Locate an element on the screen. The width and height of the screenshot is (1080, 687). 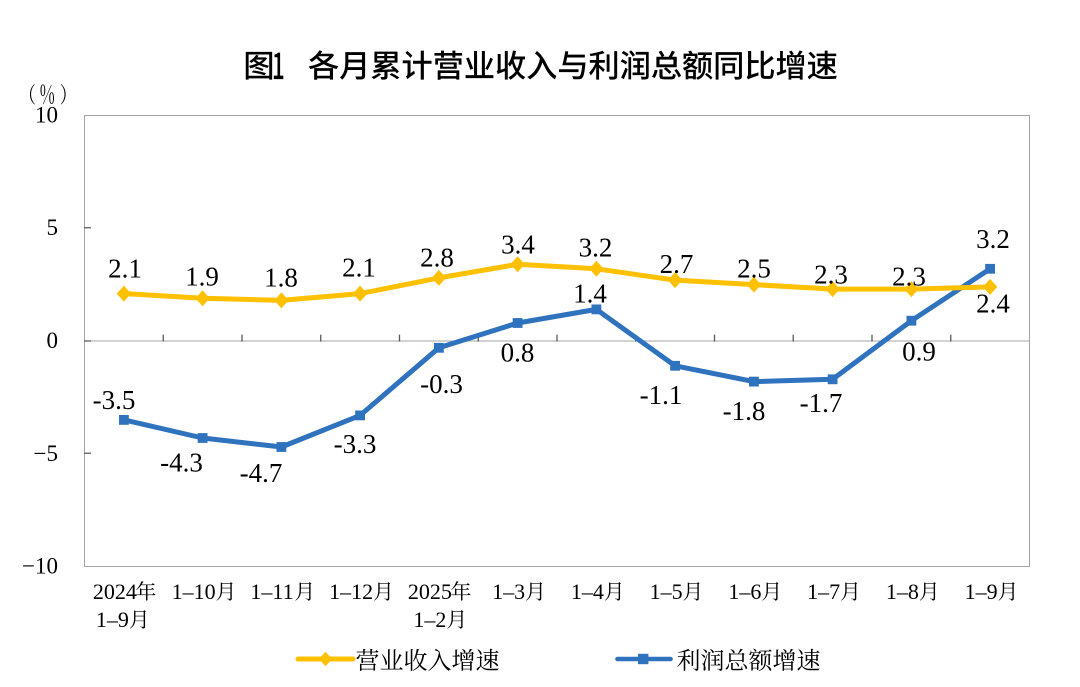
svg-text: 2.7 is located at coordinates (677, 264).